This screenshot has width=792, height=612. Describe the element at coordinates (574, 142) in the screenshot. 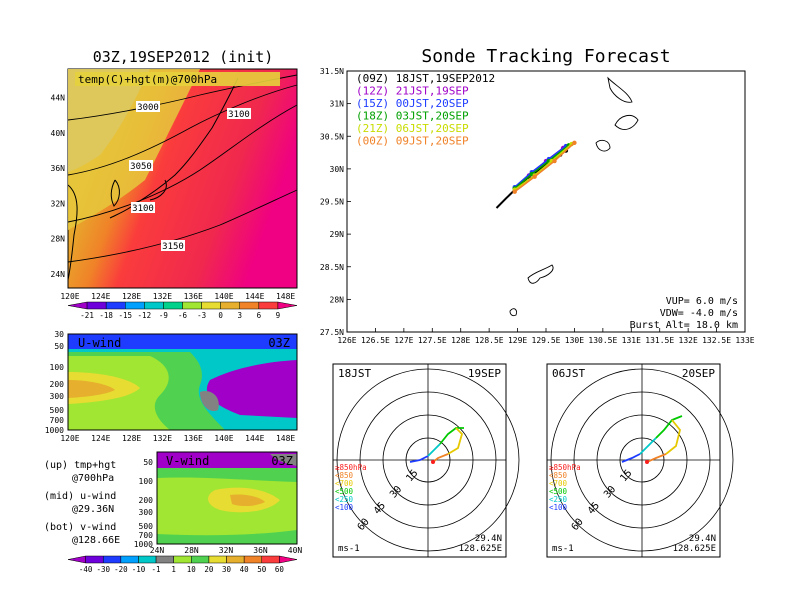

I see `track-point` at that location.